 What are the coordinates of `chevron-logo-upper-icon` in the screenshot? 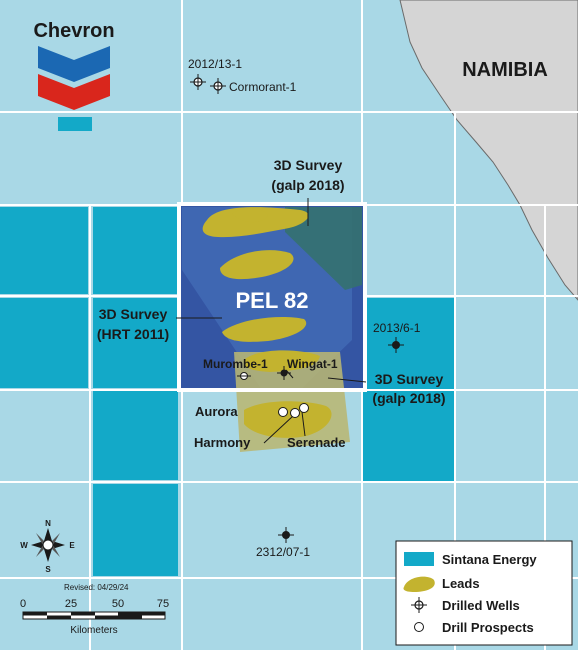 It's located at (74, 64).